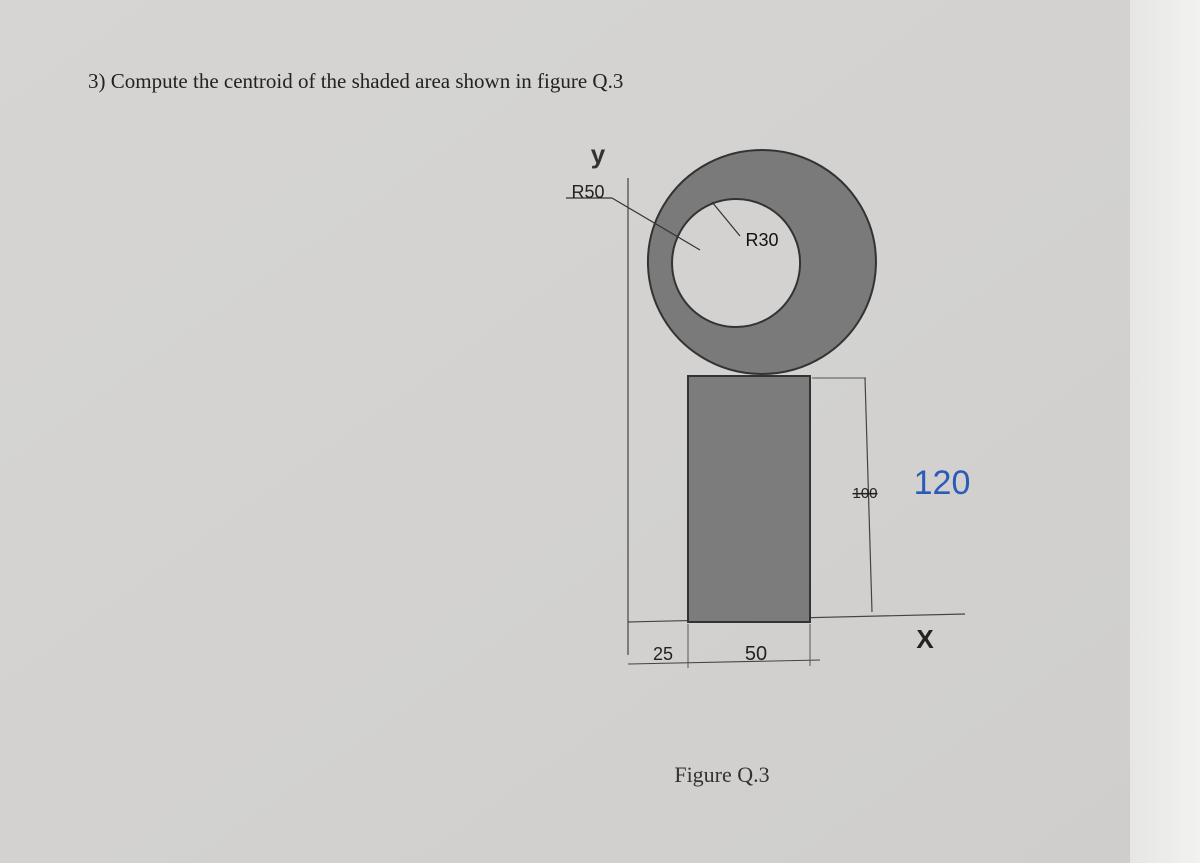 The height and width of the screenshot is (863, 1200). Describe the element at coordinates (1165, 431) in the screenshot. I see `paper-edge` at that location.